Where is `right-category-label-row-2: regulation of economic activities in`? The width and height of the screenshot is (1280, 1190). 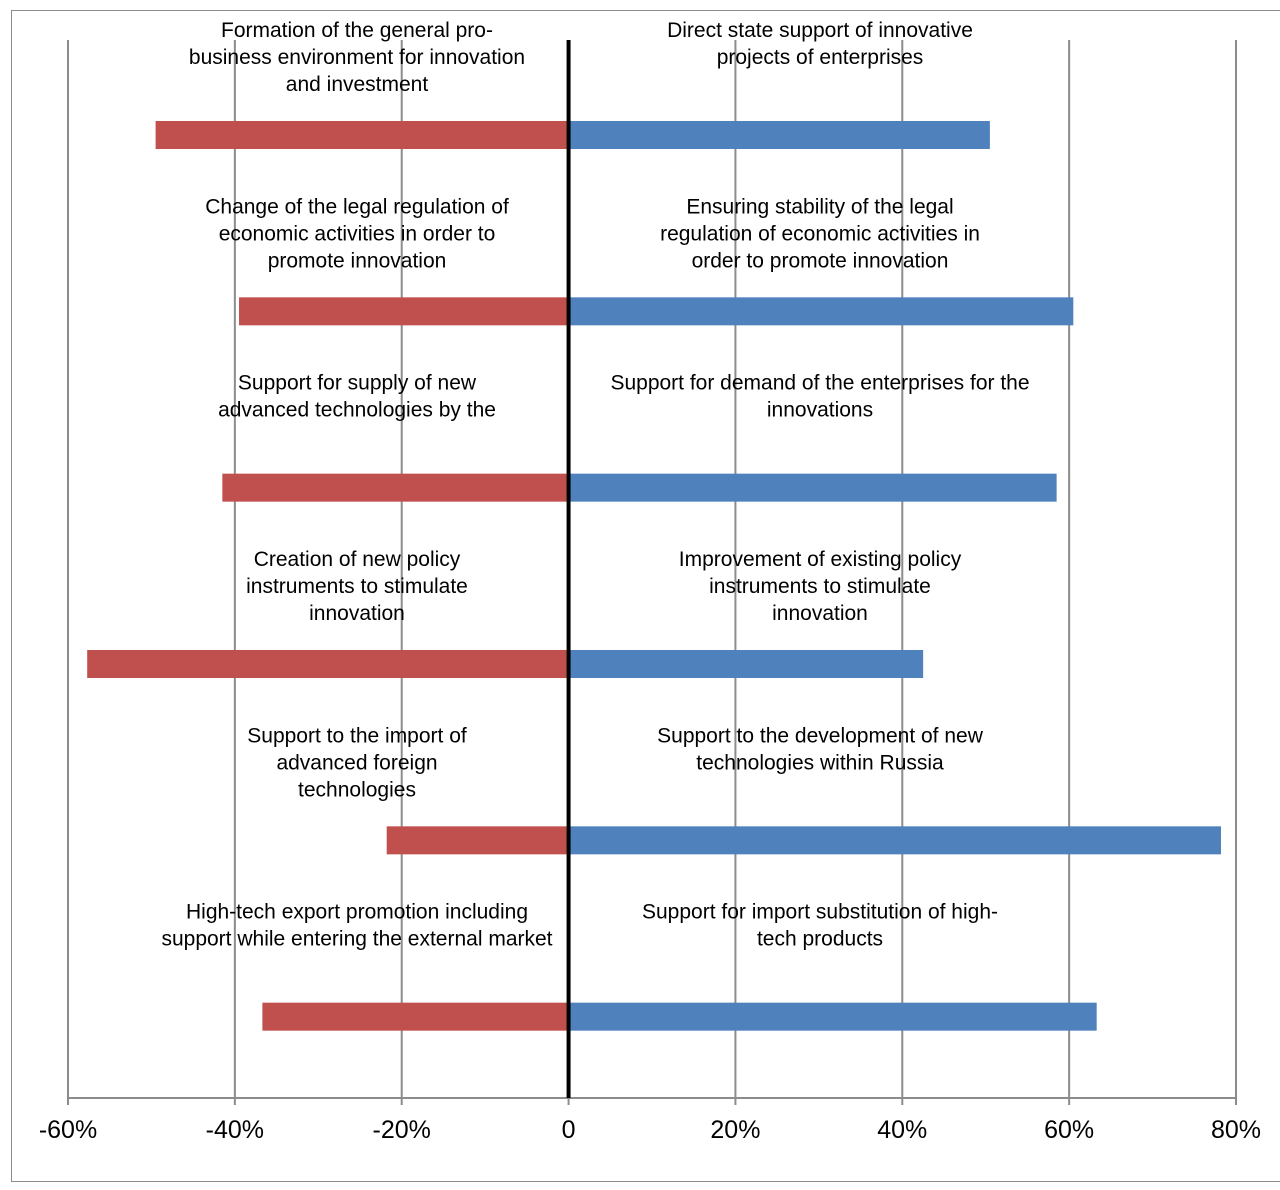
right-category-label-row-2: regulation of economic activities in is located at coordinates (820, 233).